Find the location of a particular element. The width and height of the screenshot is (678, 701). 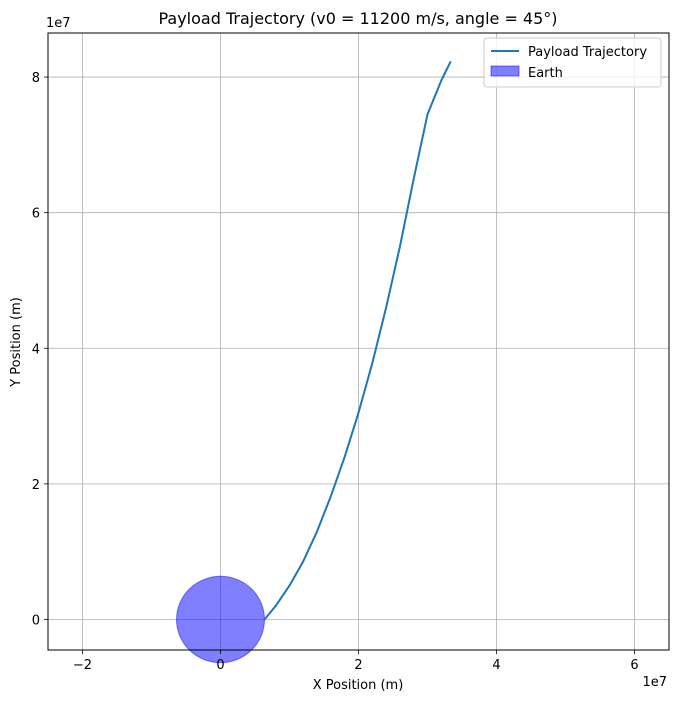

legend-box is located at coordinates (572, 62).